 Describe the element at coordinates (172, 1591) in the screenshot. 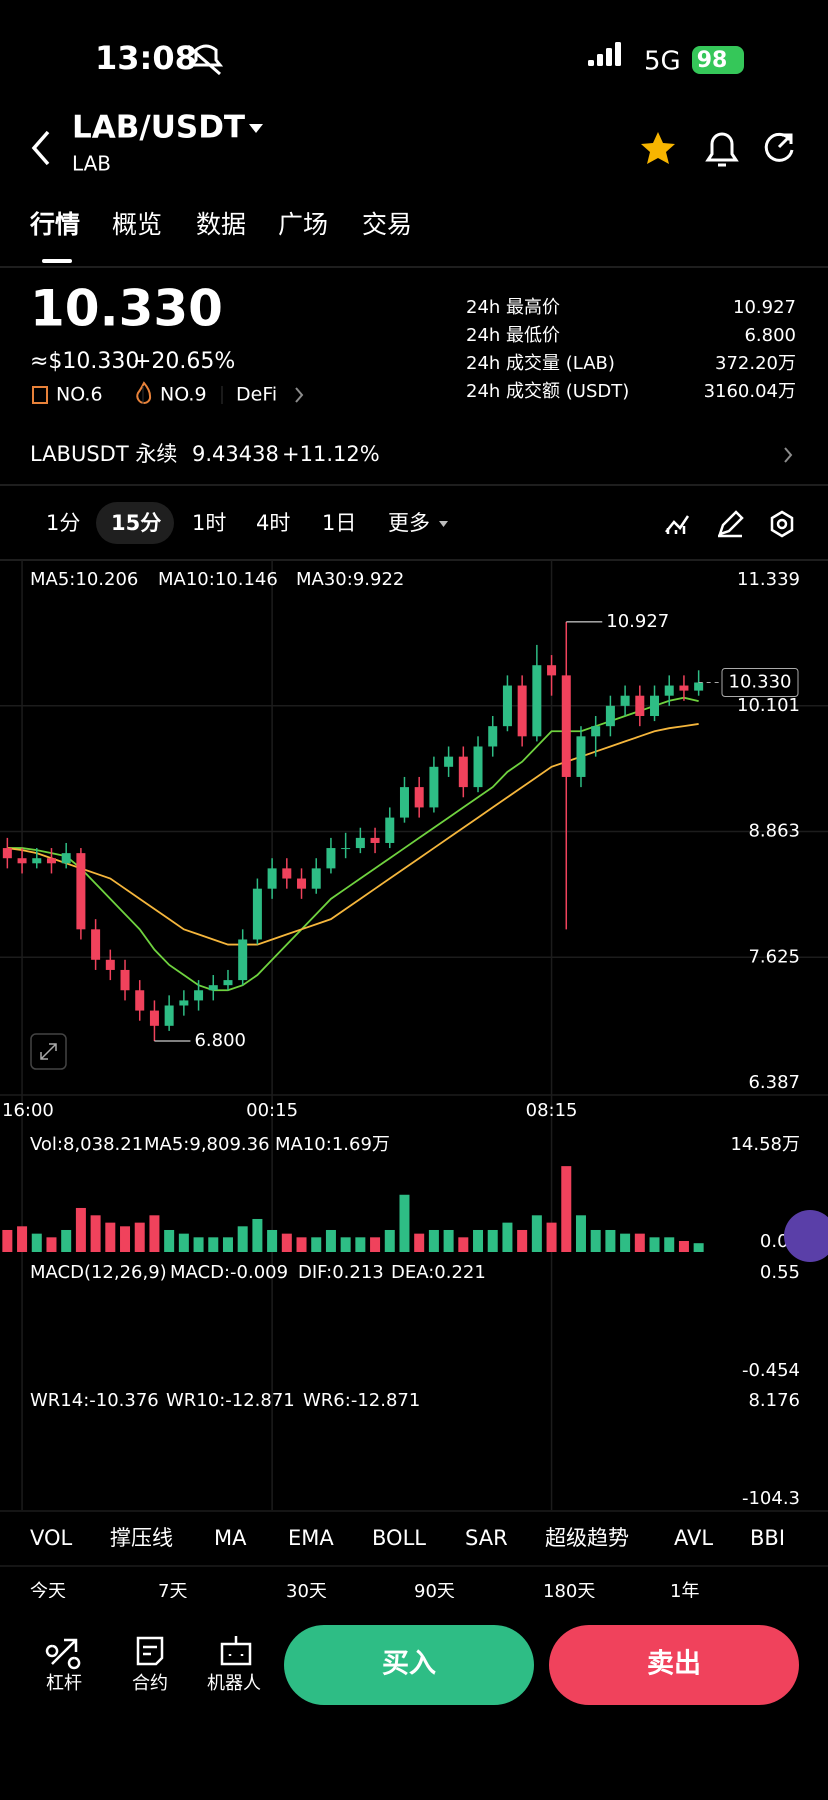

I see `range-tab: 7天` at that location.